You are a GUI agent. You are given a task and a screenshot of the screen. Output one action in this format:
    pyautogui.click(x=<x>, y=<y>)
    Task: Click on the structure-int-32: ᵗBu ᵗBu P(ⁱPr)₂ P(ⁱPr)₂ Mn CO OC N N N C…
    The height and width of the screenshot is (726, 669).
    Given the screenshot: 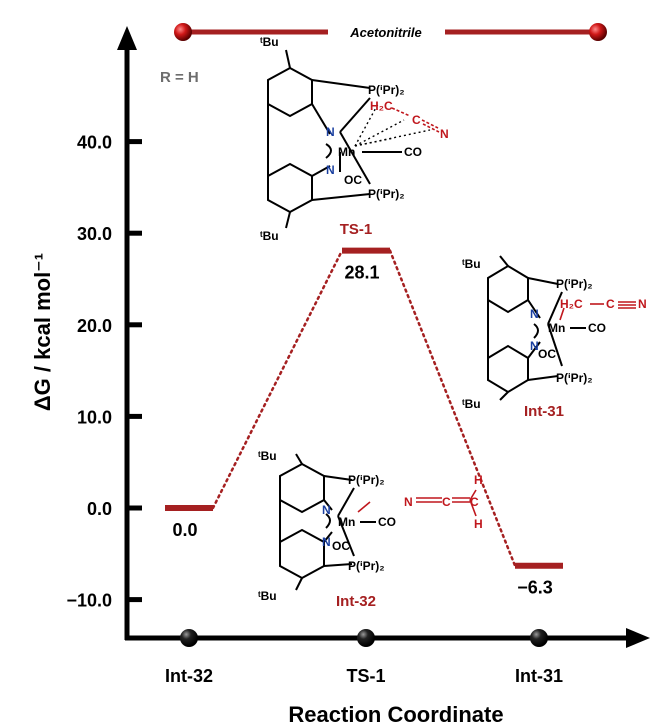 What is the action you would take?
    pyautogui.click(x=370, y=529)
    